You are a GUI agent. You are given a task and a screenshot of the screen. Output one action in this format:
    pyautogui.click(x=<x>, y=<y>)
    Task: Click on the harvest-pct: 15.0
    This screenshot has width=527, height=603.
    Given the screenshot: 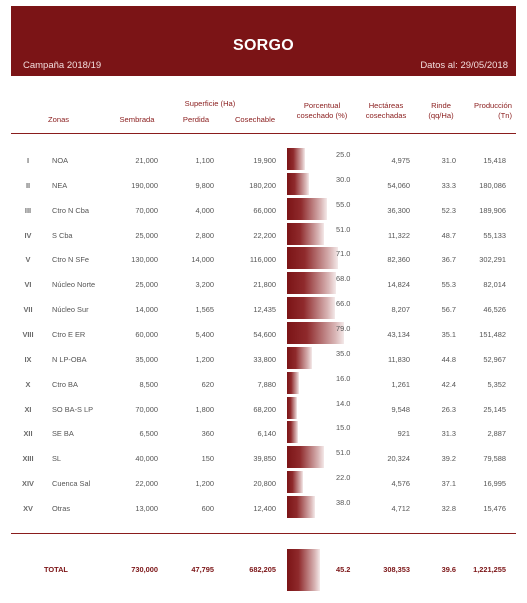 What is the action you would take?
    pyautogui.click(x=343, y=427)
    